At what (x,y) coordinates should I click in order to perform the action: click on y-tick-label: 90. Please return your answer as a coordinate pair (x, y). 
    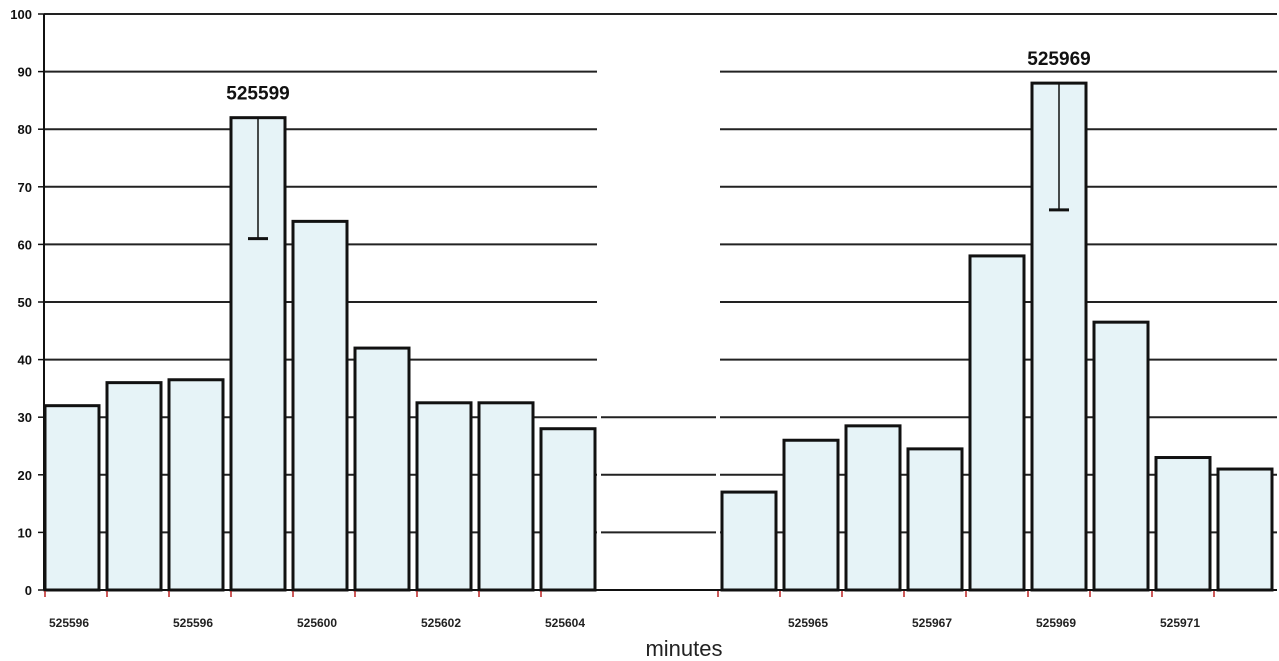
    Looking at the image, I should click on (25, 72).